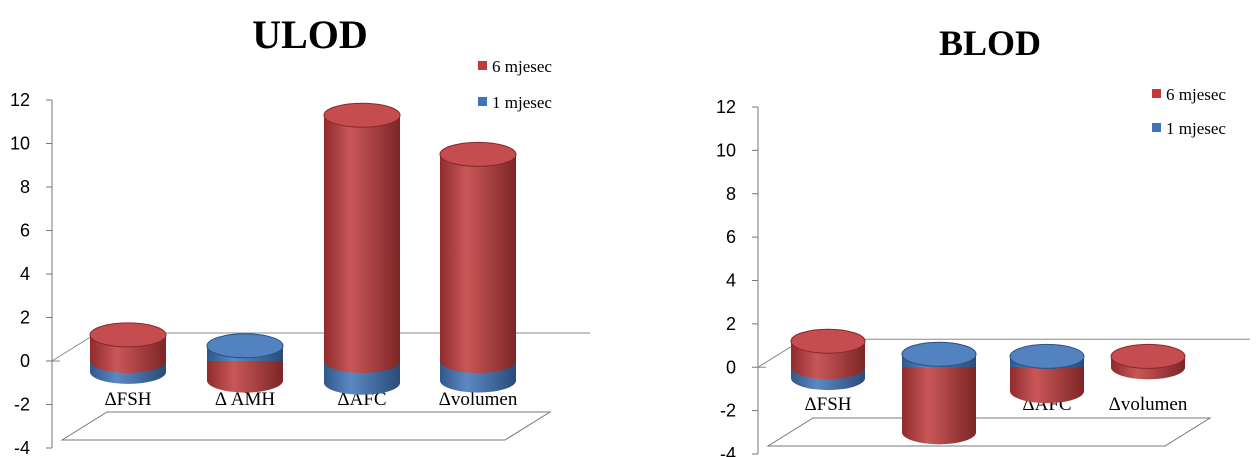  I want to click on blod-y-tick-label: 6, so click(731, 237).